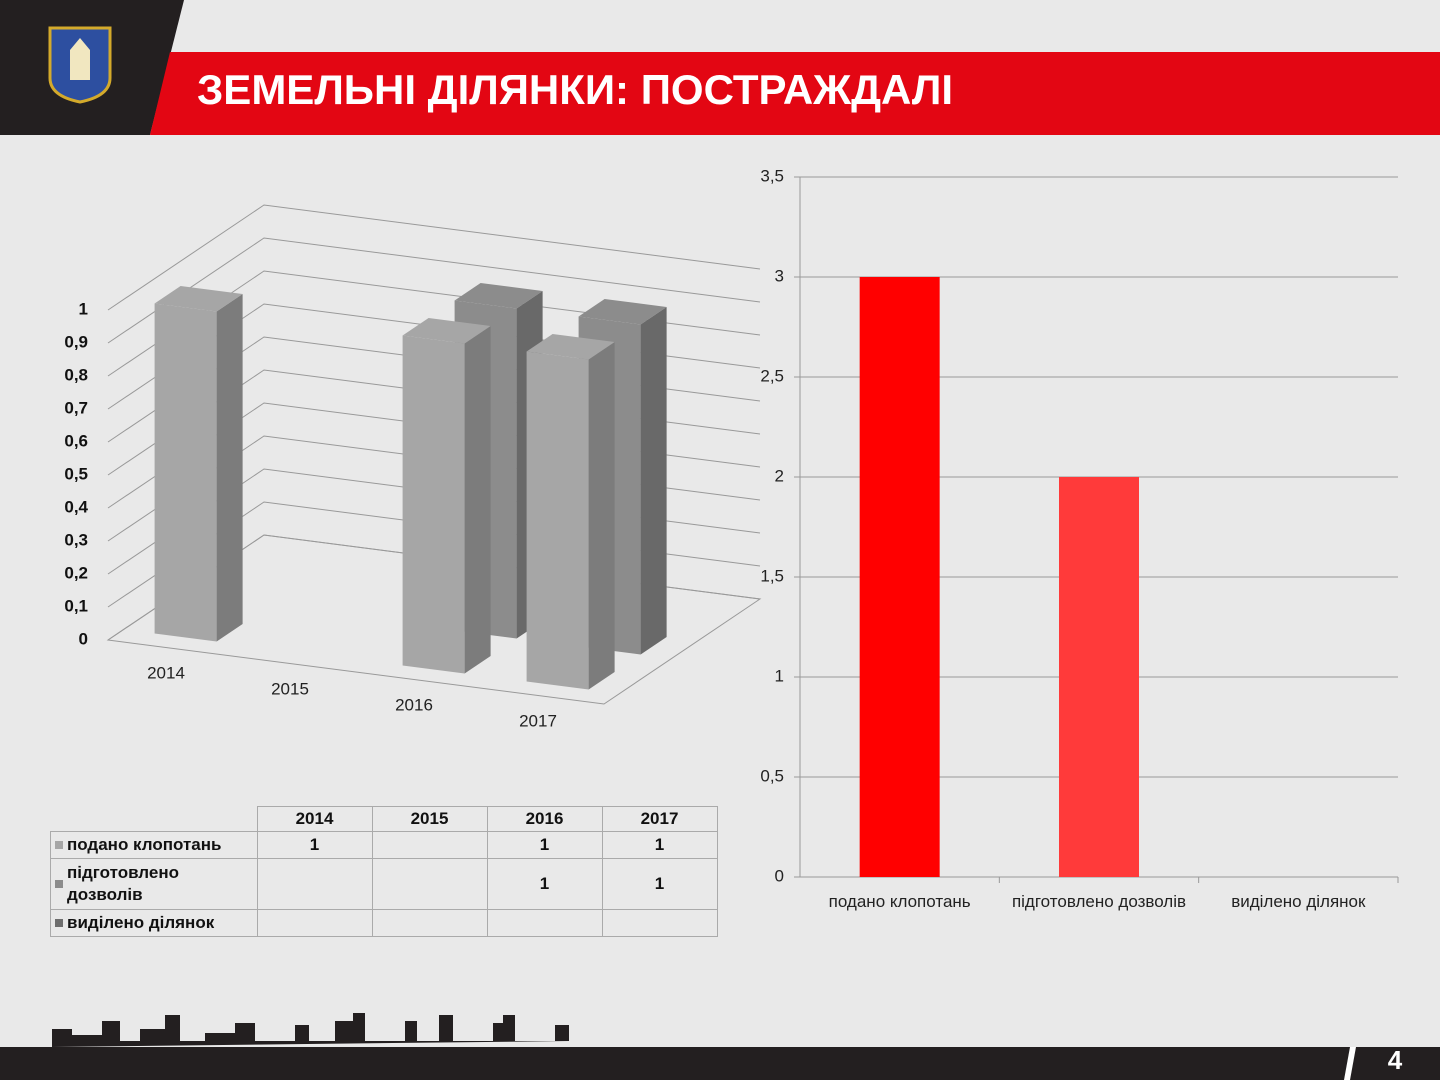 The image size is (1440, 1080). What do you see at coordinates (1298, 901) in the screenshot?
I see `x-tick-label: виділено ділянок` at bounding box center [1298, 901].